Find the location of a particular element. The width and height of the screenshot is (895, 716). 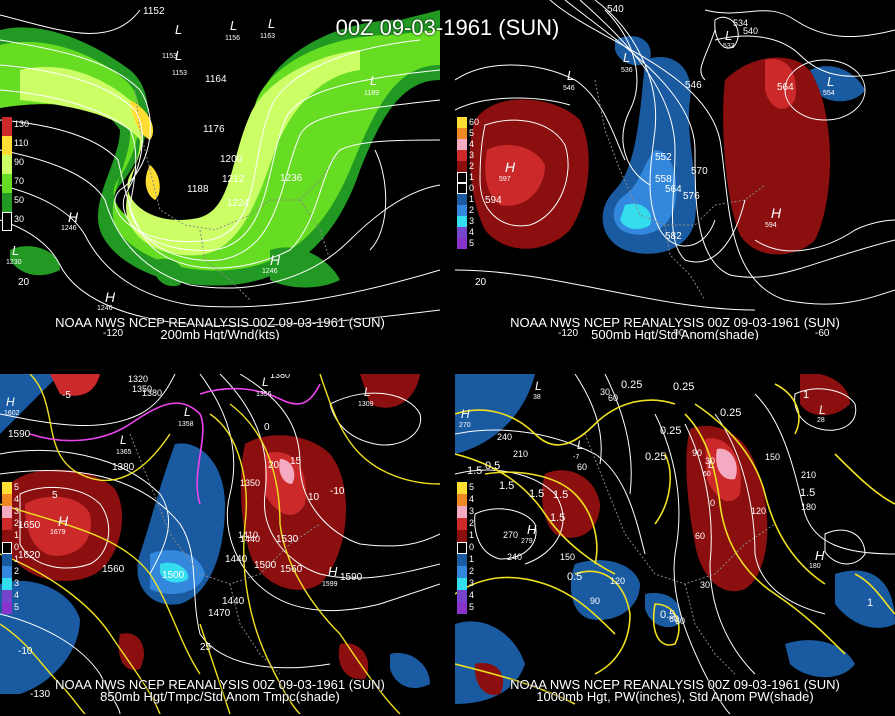

contour-label: 1560 is located at coordinates (113, 569).